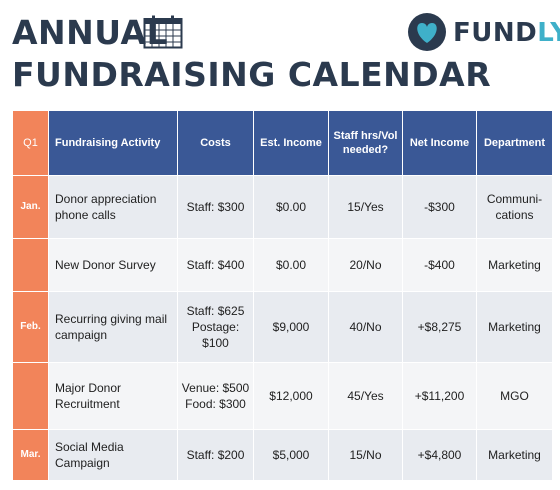 The width and height of the screenshot is (560, 490). What do you see at coordinates (30, 143) in the screenshot?
I see `col-header-quarter: Q1` at bounding box center [30, 143].